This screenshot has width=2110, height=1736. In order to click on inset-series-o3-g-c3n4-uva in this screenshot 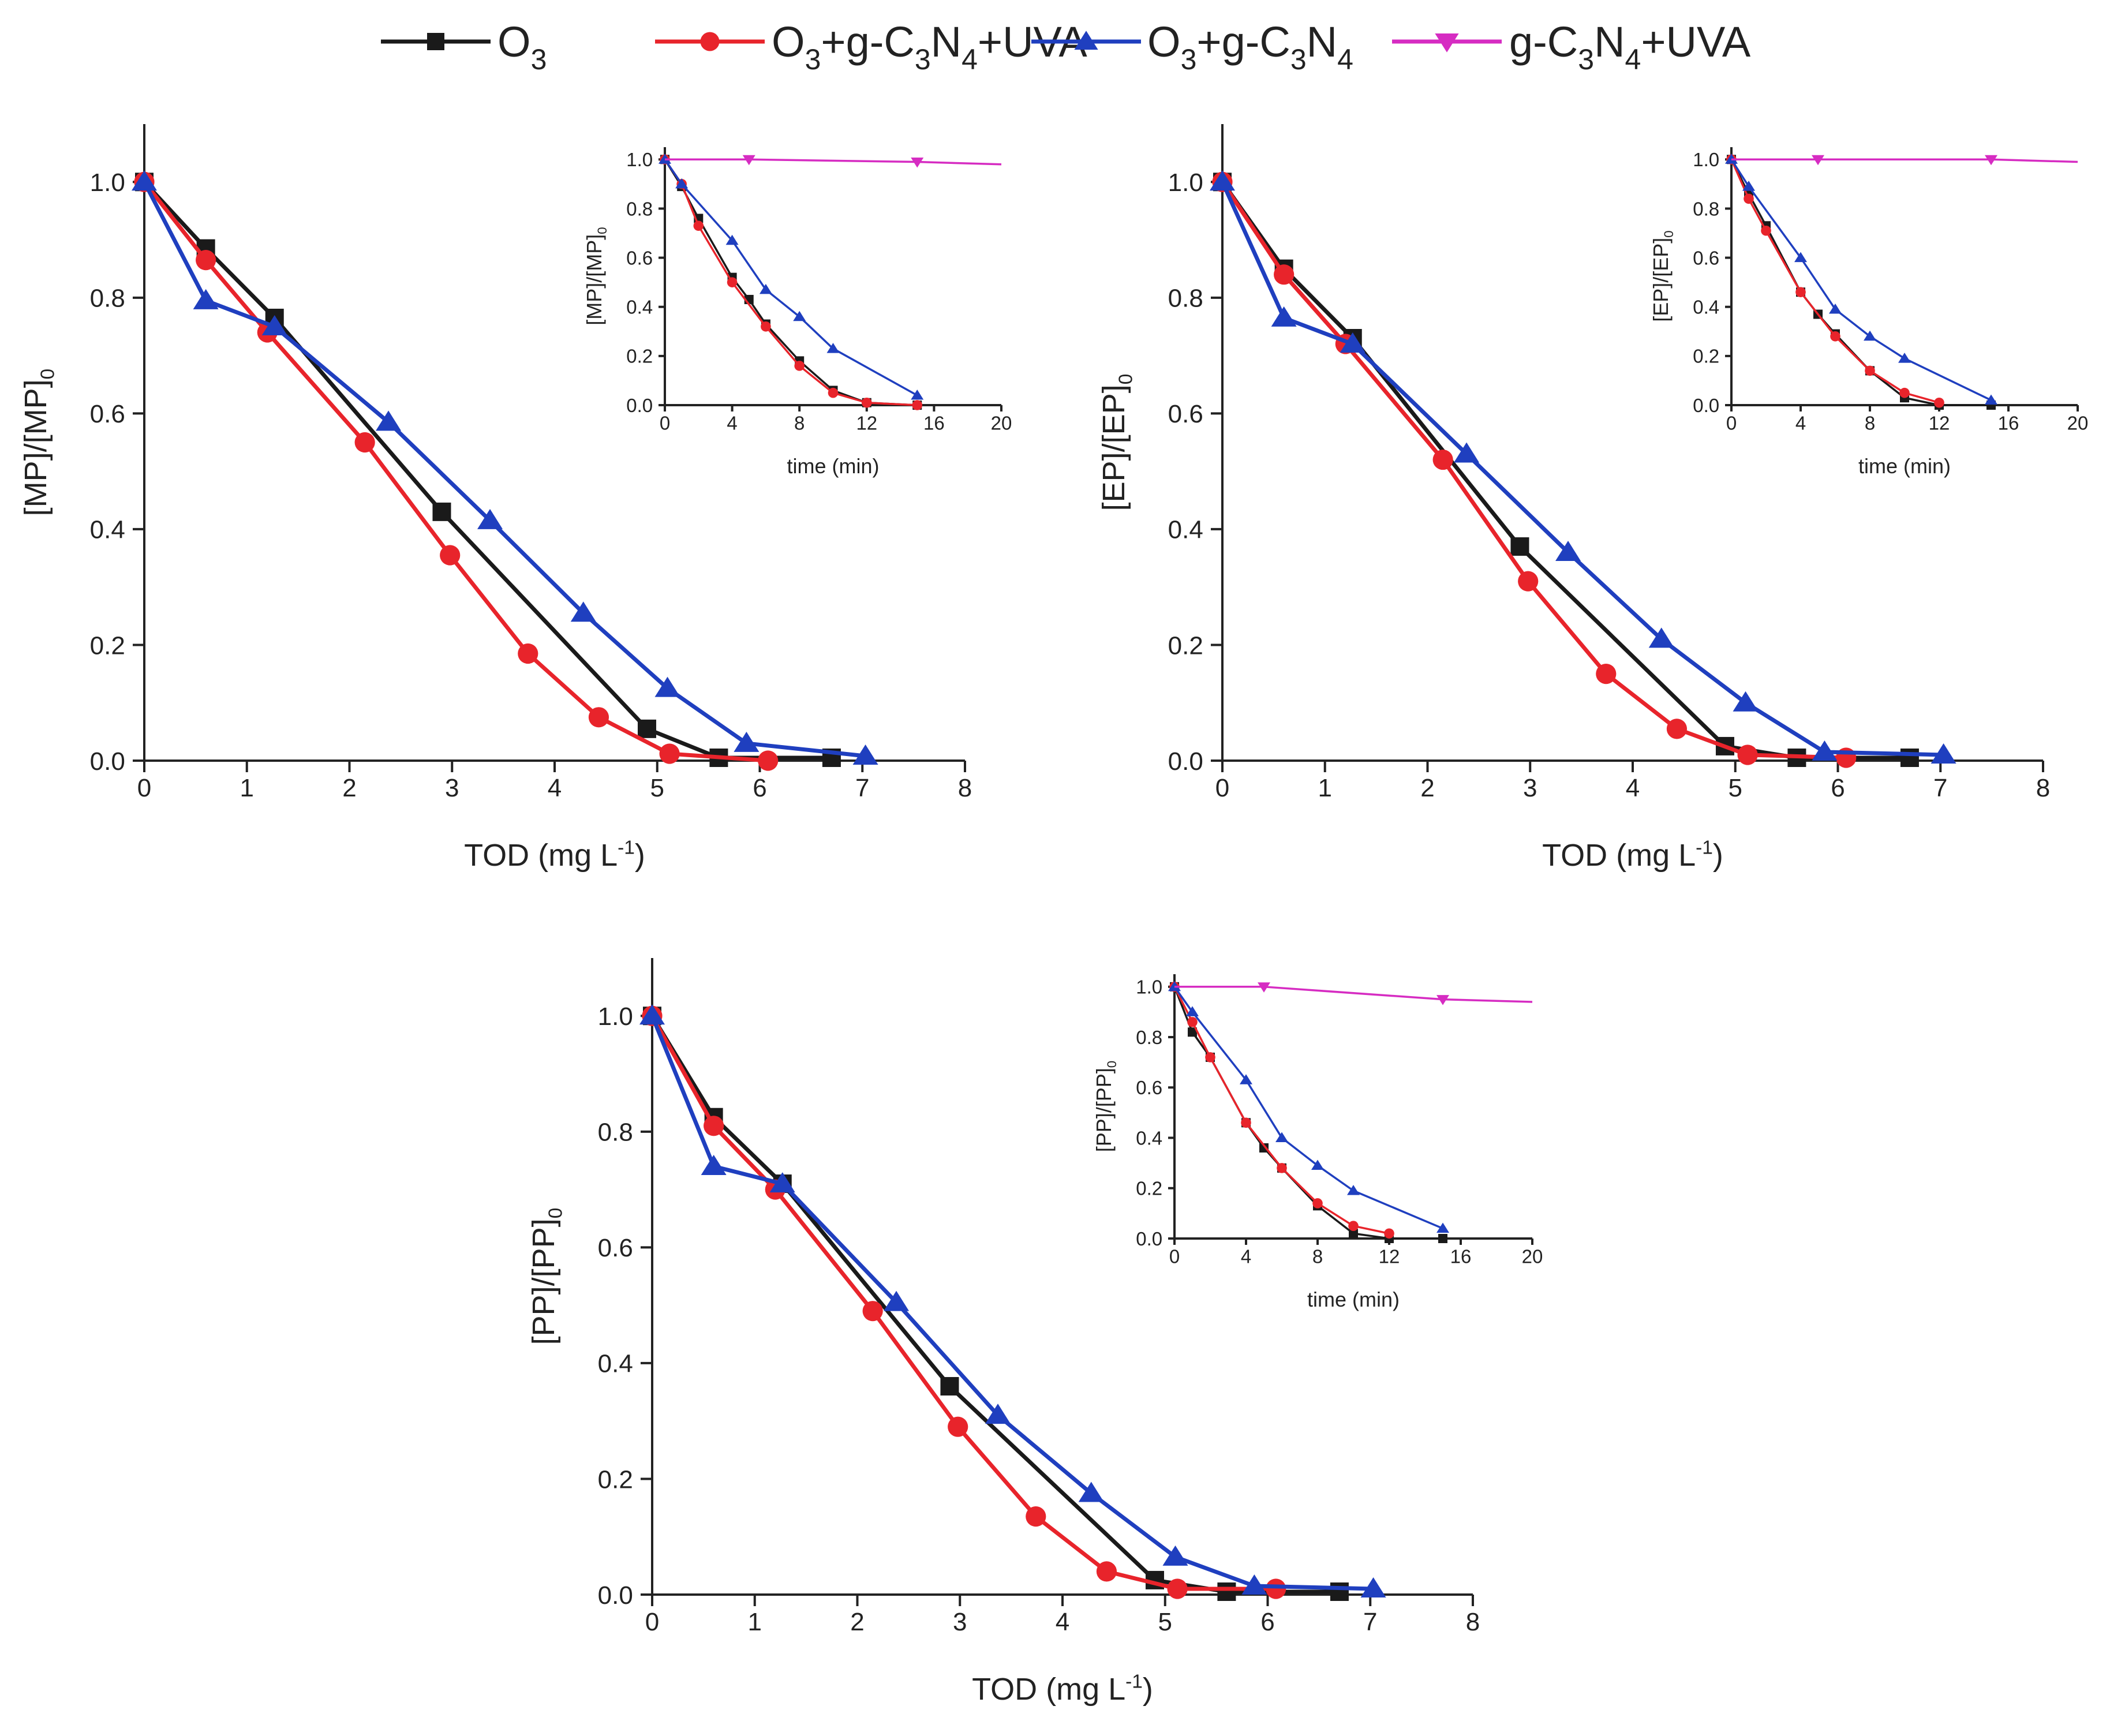, I will do `click(1281, 1110)`.